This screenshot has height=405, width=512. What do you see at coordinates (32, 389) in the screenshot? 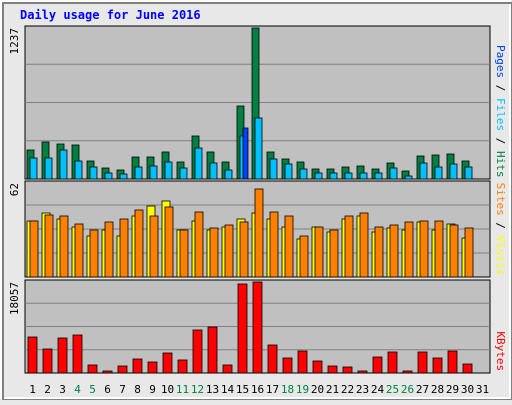
I see `x-tick-label: 1` at bounding box center [32, 389].